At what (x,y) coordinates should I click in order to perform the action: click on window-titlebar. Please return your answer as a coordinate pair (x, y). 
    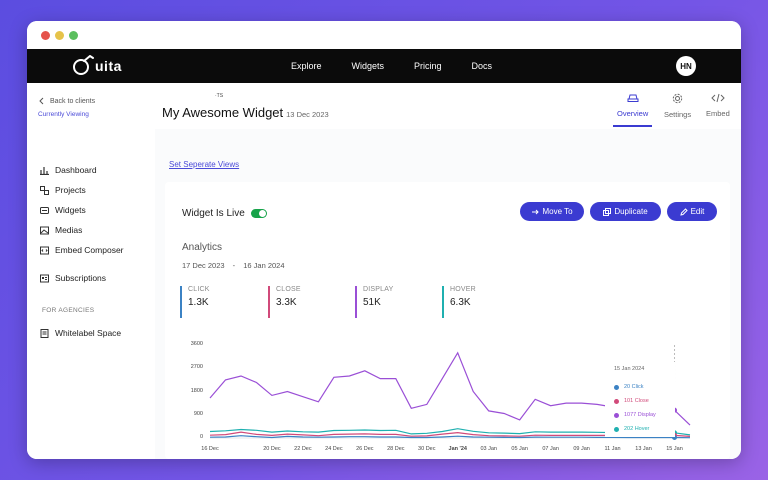
    Looking at the image, I should click on (384, 35).